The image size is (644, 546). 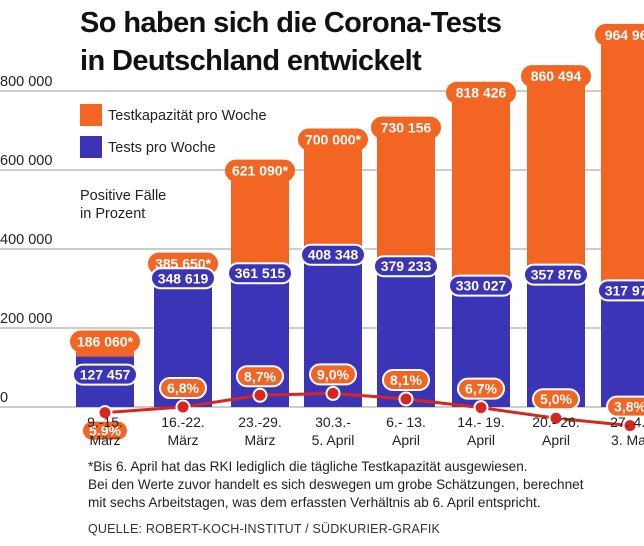 I want to click on positive-rate-value-label: 8,7%, so click(x=260, y=376).